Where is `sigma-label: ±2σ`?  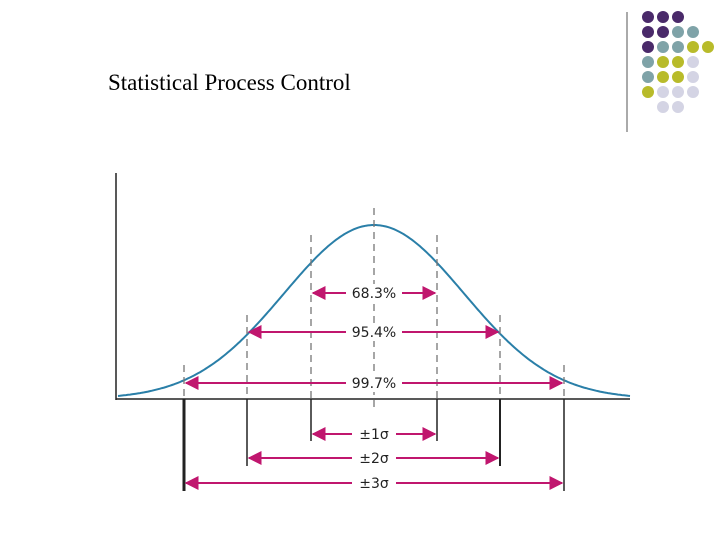 sigma-label: ±2σ is located at coordinates (374, 459).